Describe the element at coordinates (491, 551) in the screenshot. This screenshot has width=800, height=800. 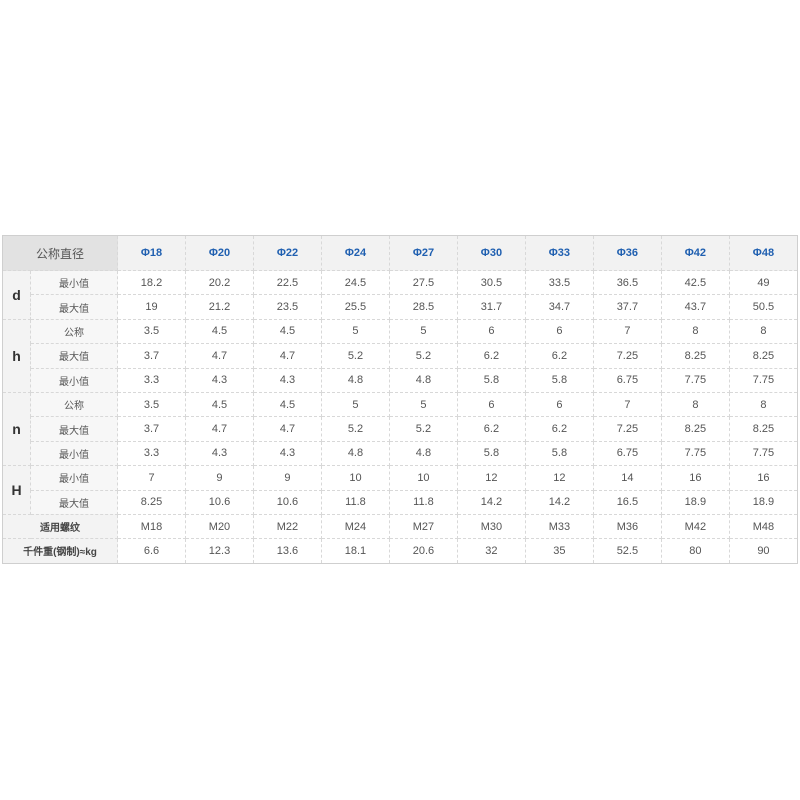
I see `table-cell: 32` at that location.